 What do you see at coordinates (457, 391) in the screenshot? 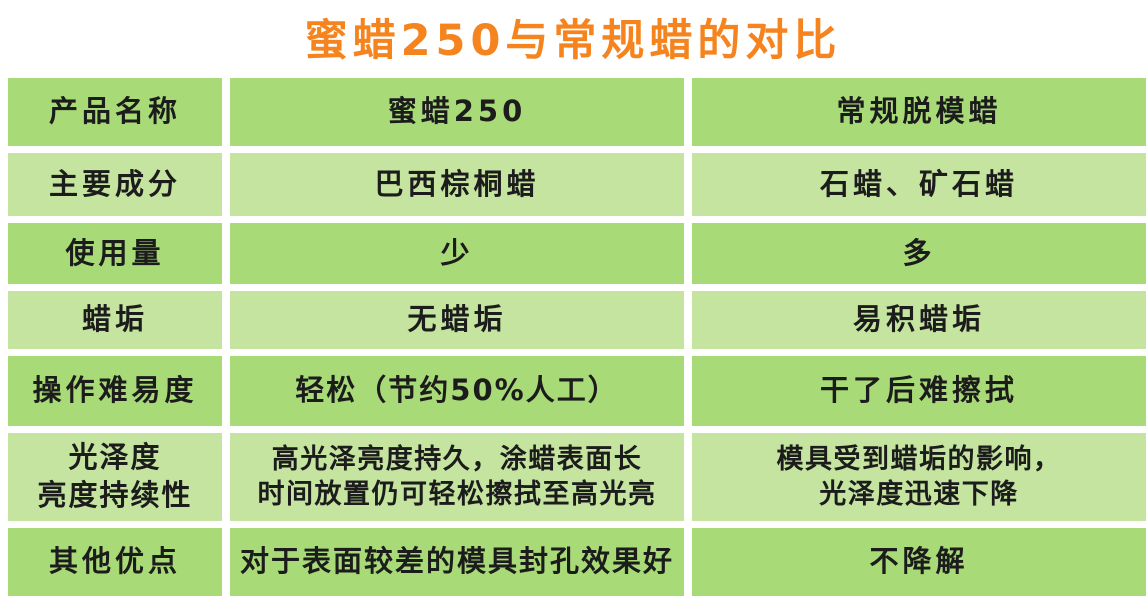
I see `cell-mila250-operation: 轻松（节约50%人工）` at bounding box center [457, 391].